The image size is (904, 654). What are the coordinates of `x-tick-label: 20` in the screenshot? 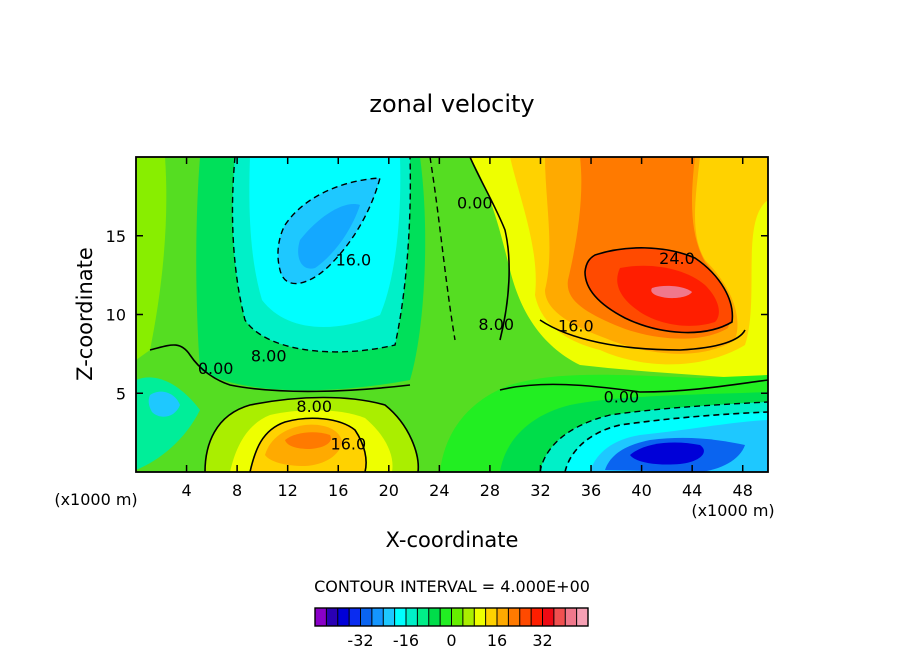 It's located at (389, 490).